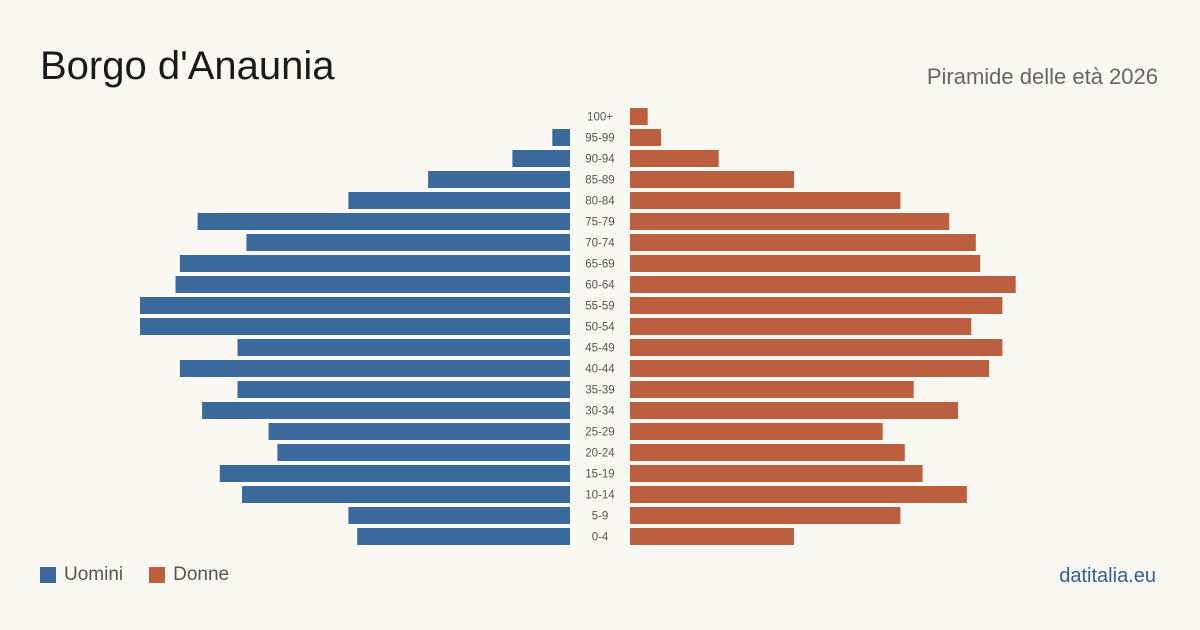 The width and height of the screenshot is (1200, 630). Describe the element at coordinates (600, 286) in the screenshot. I see `age-label-60-64: 60-64` at that location.